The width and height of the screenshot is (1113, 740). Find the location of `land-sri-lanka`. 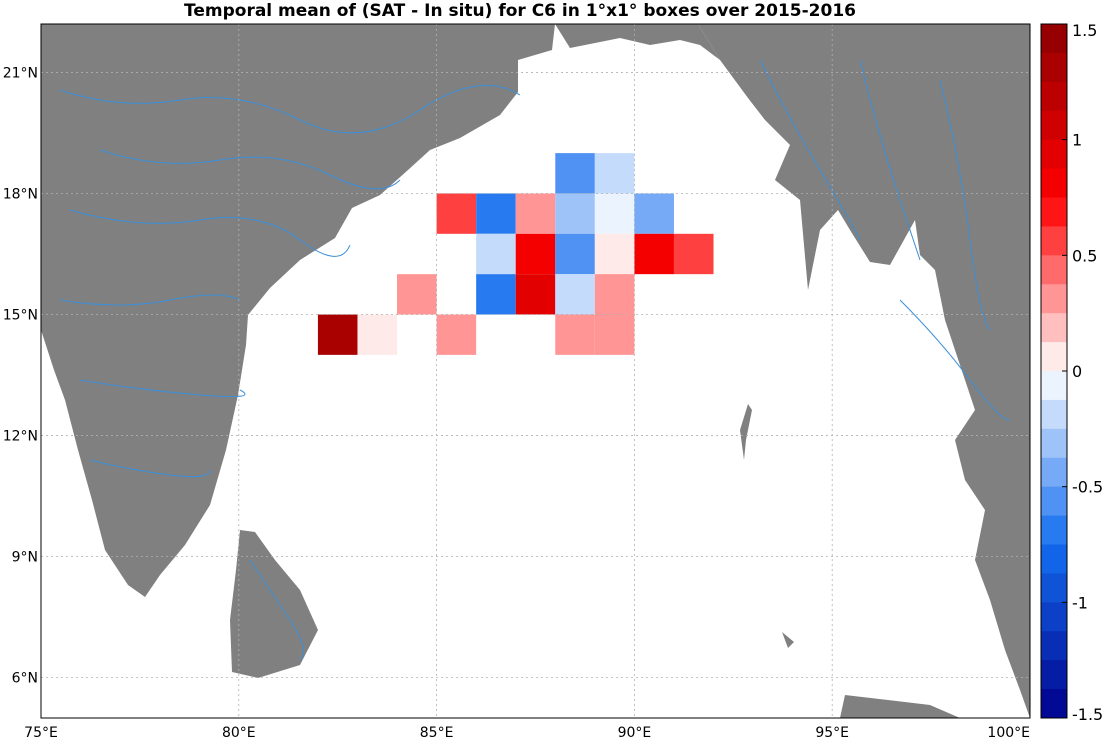

land-sri-lanka is located at coordinates (274, 604).